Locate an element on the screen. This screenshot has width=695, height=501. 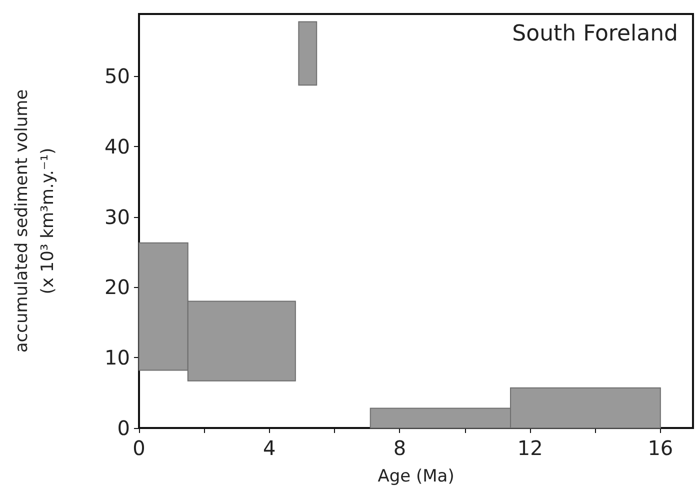
y-tick-label: 0 is located at coordinates (123, 428).